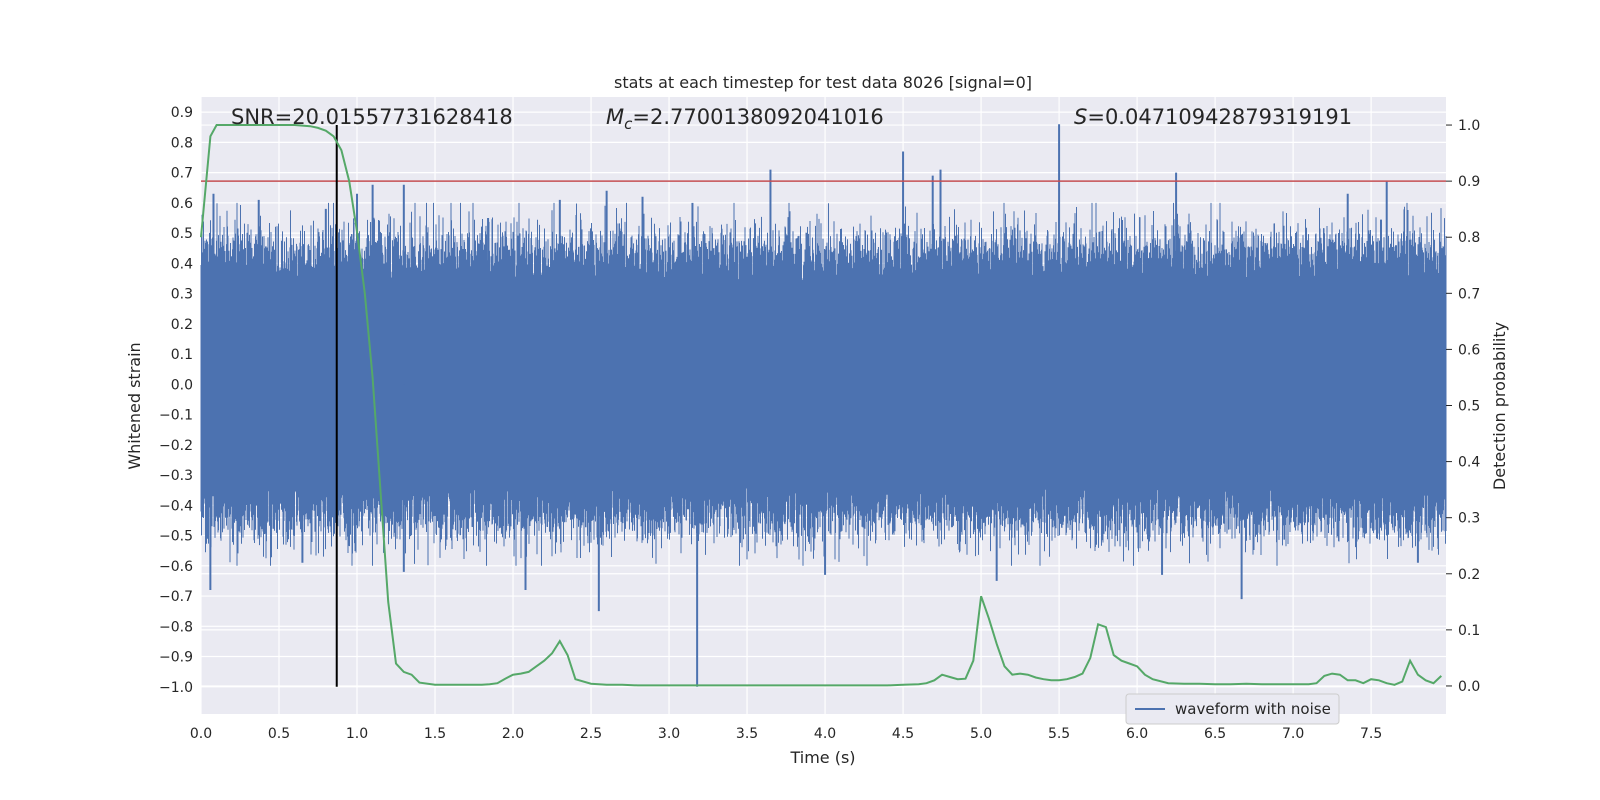 Image resolution: width=1600 pixels, height=800 pixels. What do you see at coordinates (176, 567) in the screenshot?
I see `y-left-tick-label: −0.6` at bounding box center [176, 567].